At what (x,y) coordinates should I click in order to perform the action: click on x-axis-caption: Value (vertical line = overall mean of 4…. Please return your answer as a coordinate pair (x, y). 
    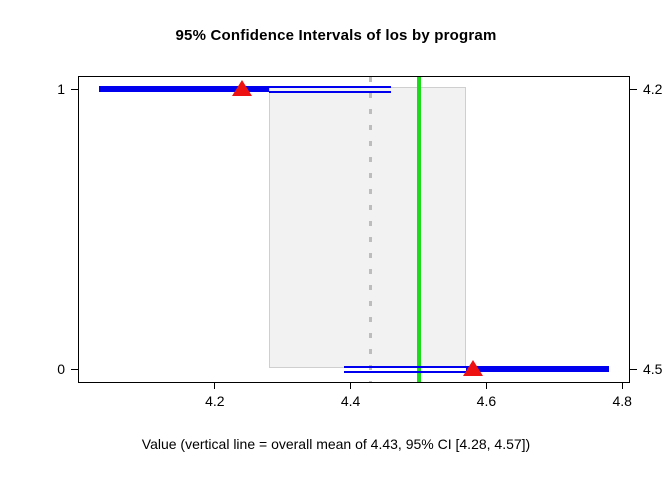
    Looking at the image, I should click on (336, 444).